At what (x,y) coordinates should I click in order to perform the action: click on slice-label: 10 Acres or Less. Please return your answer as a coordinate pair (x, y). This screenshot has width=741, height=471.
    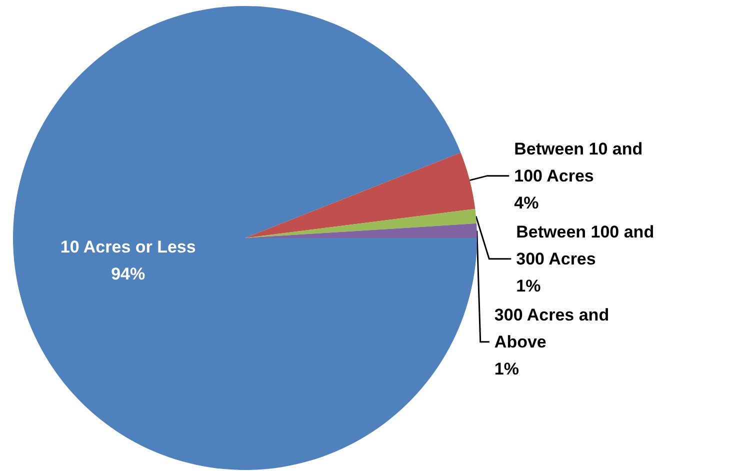
    Looking at the image, I should click on (128, 246).